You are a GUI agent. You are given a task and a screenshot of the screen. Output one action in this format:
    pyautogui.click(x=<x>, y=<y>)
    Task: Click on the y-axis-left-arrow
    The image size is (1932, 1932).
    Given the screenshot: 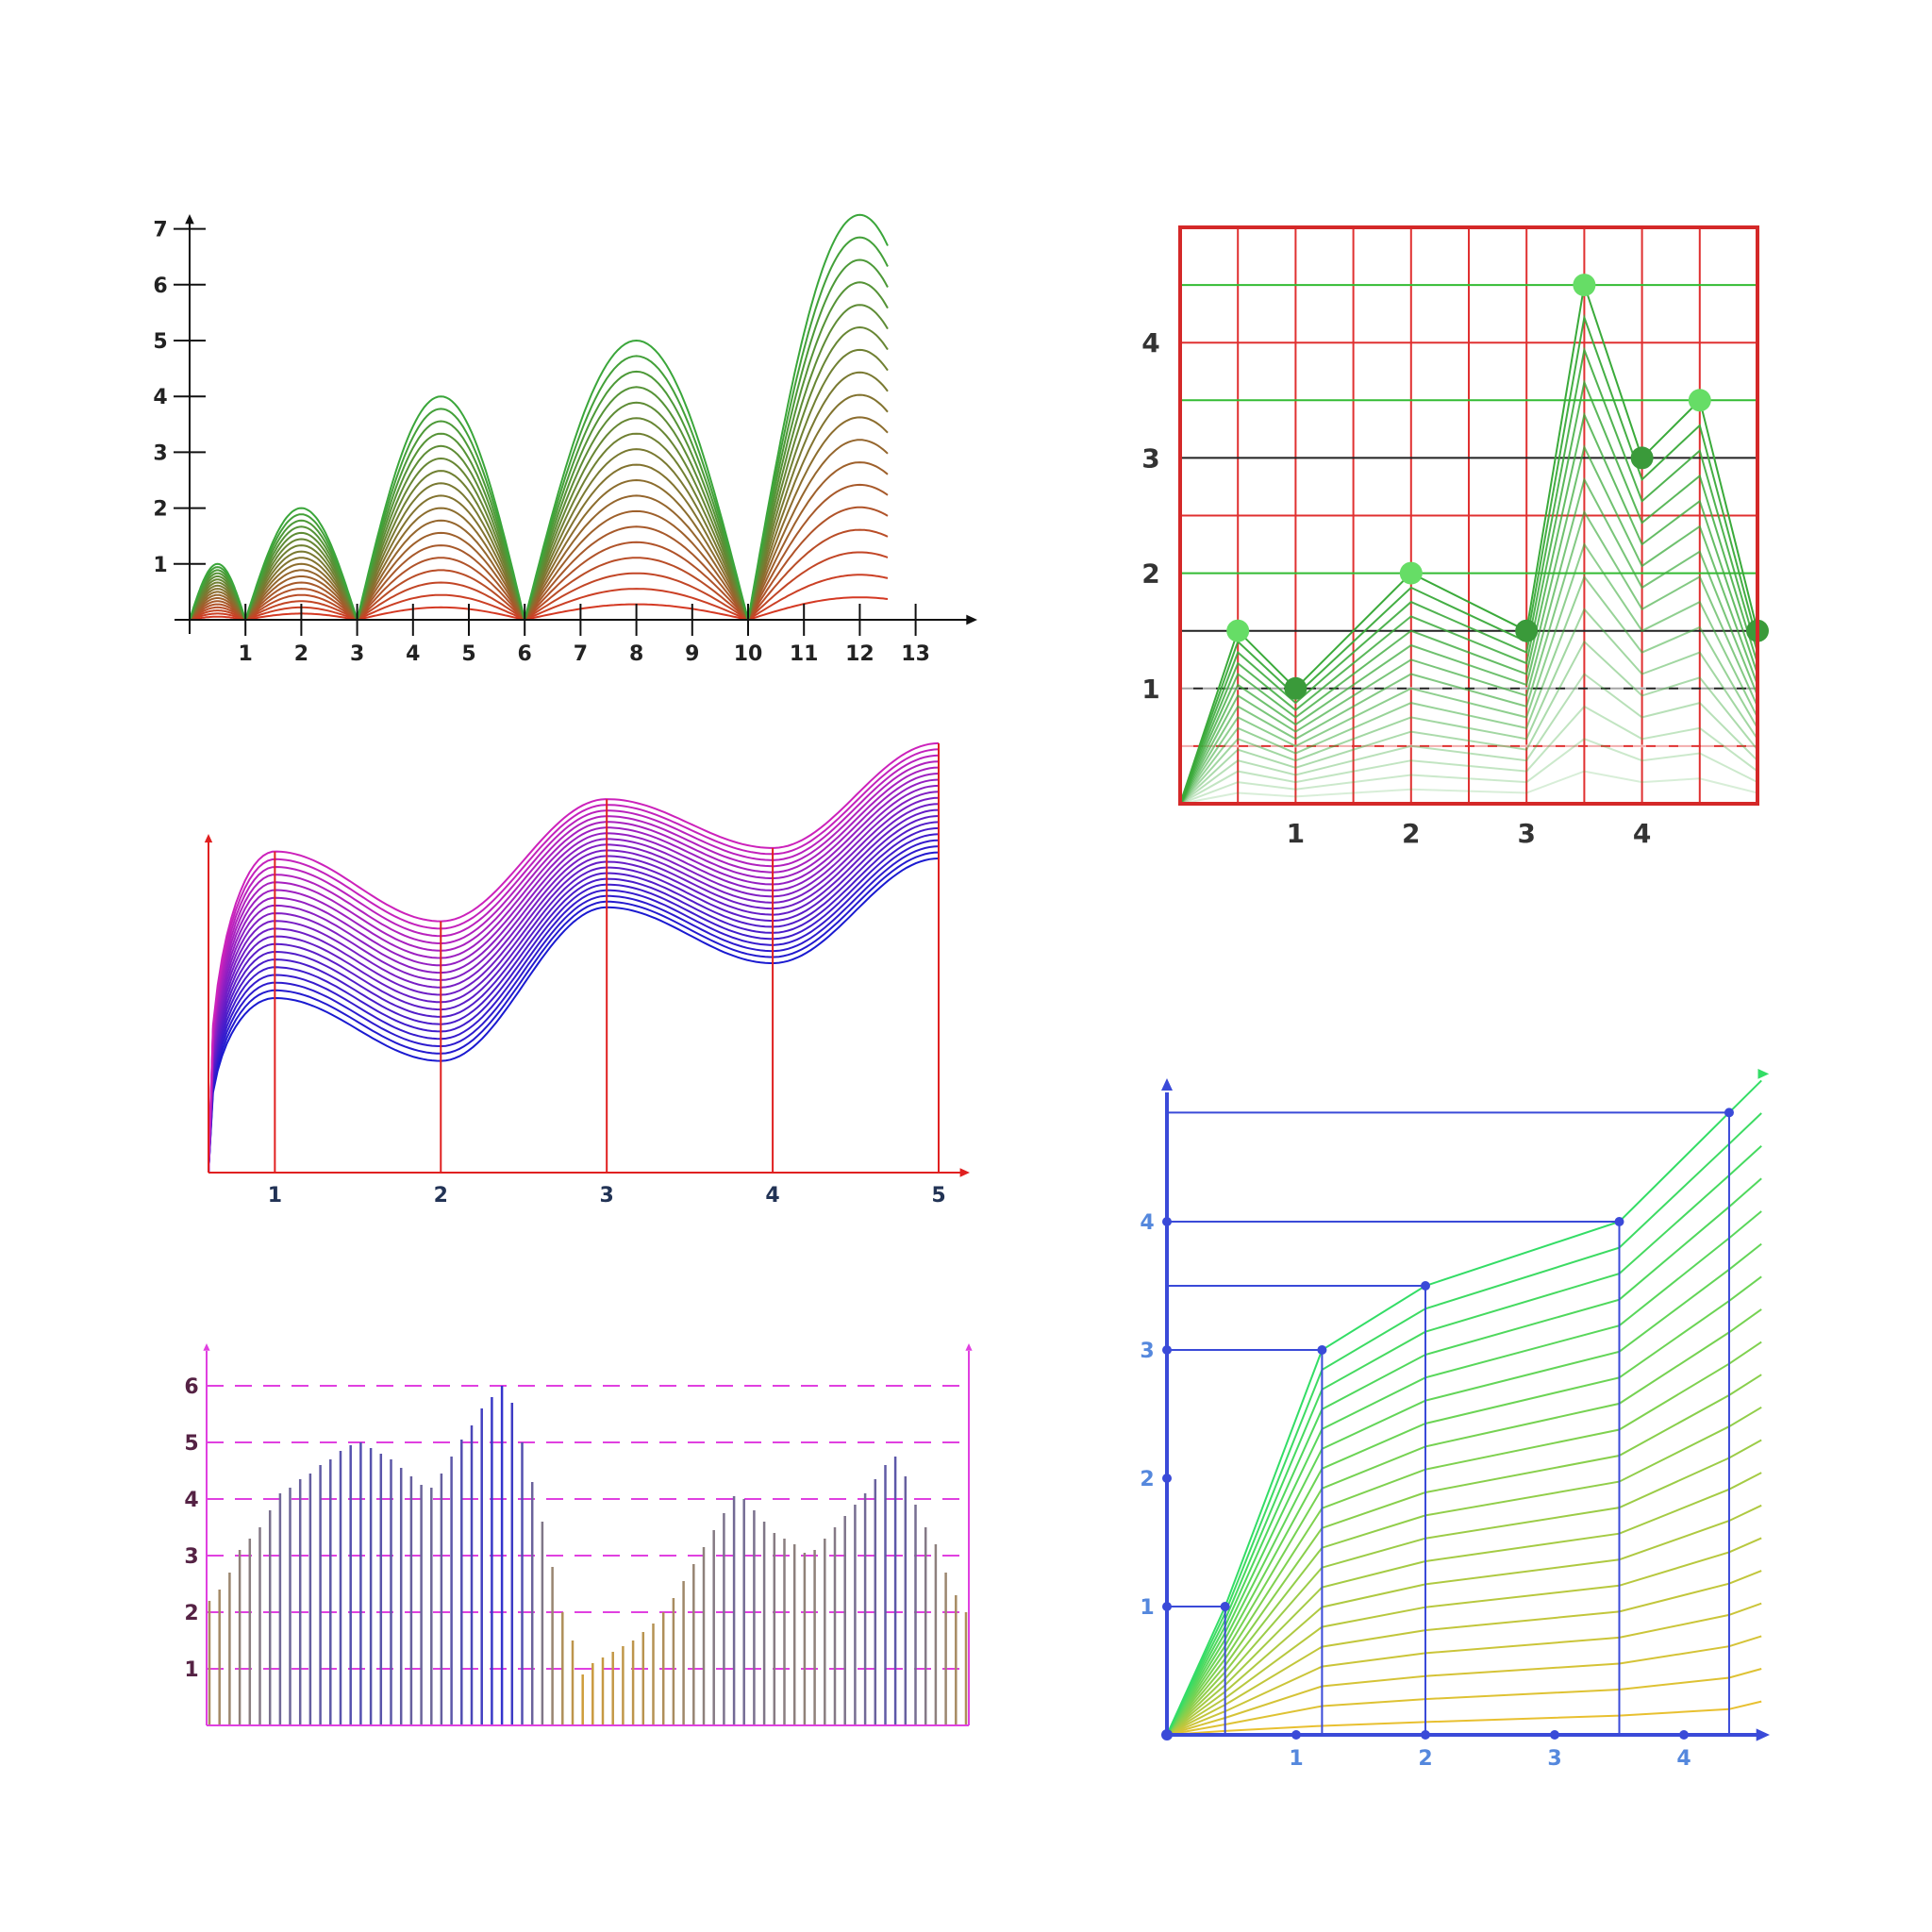 What is the action you would take?
    pyautogui.click(x=206, y=1347)
    